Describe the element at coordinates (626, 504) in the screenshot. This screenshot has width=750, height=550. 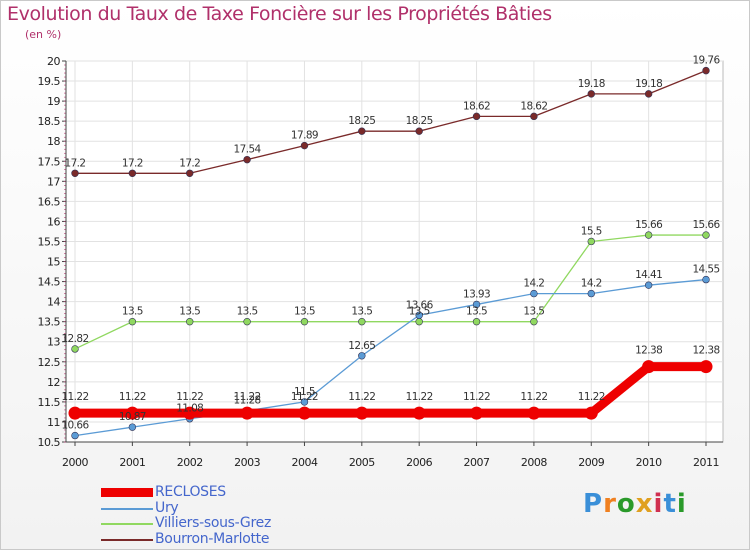
I see `logo-letter: o` at that location.